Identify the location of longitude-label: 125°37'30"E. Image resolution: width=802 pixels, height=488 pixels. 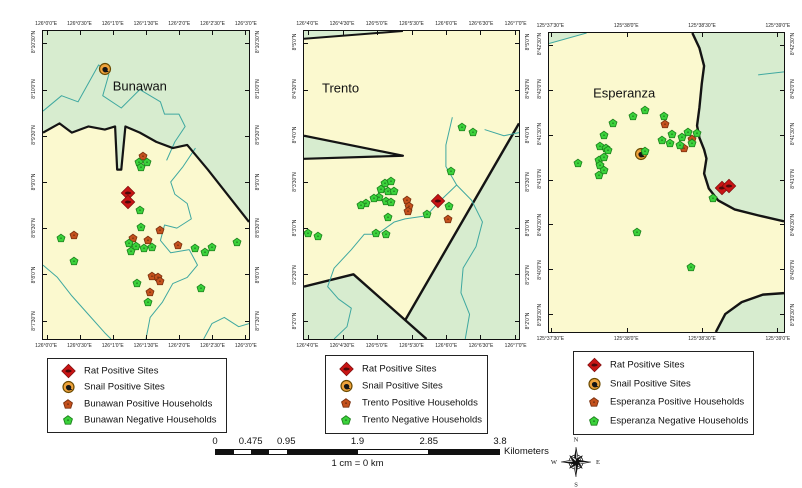
(550, 26).